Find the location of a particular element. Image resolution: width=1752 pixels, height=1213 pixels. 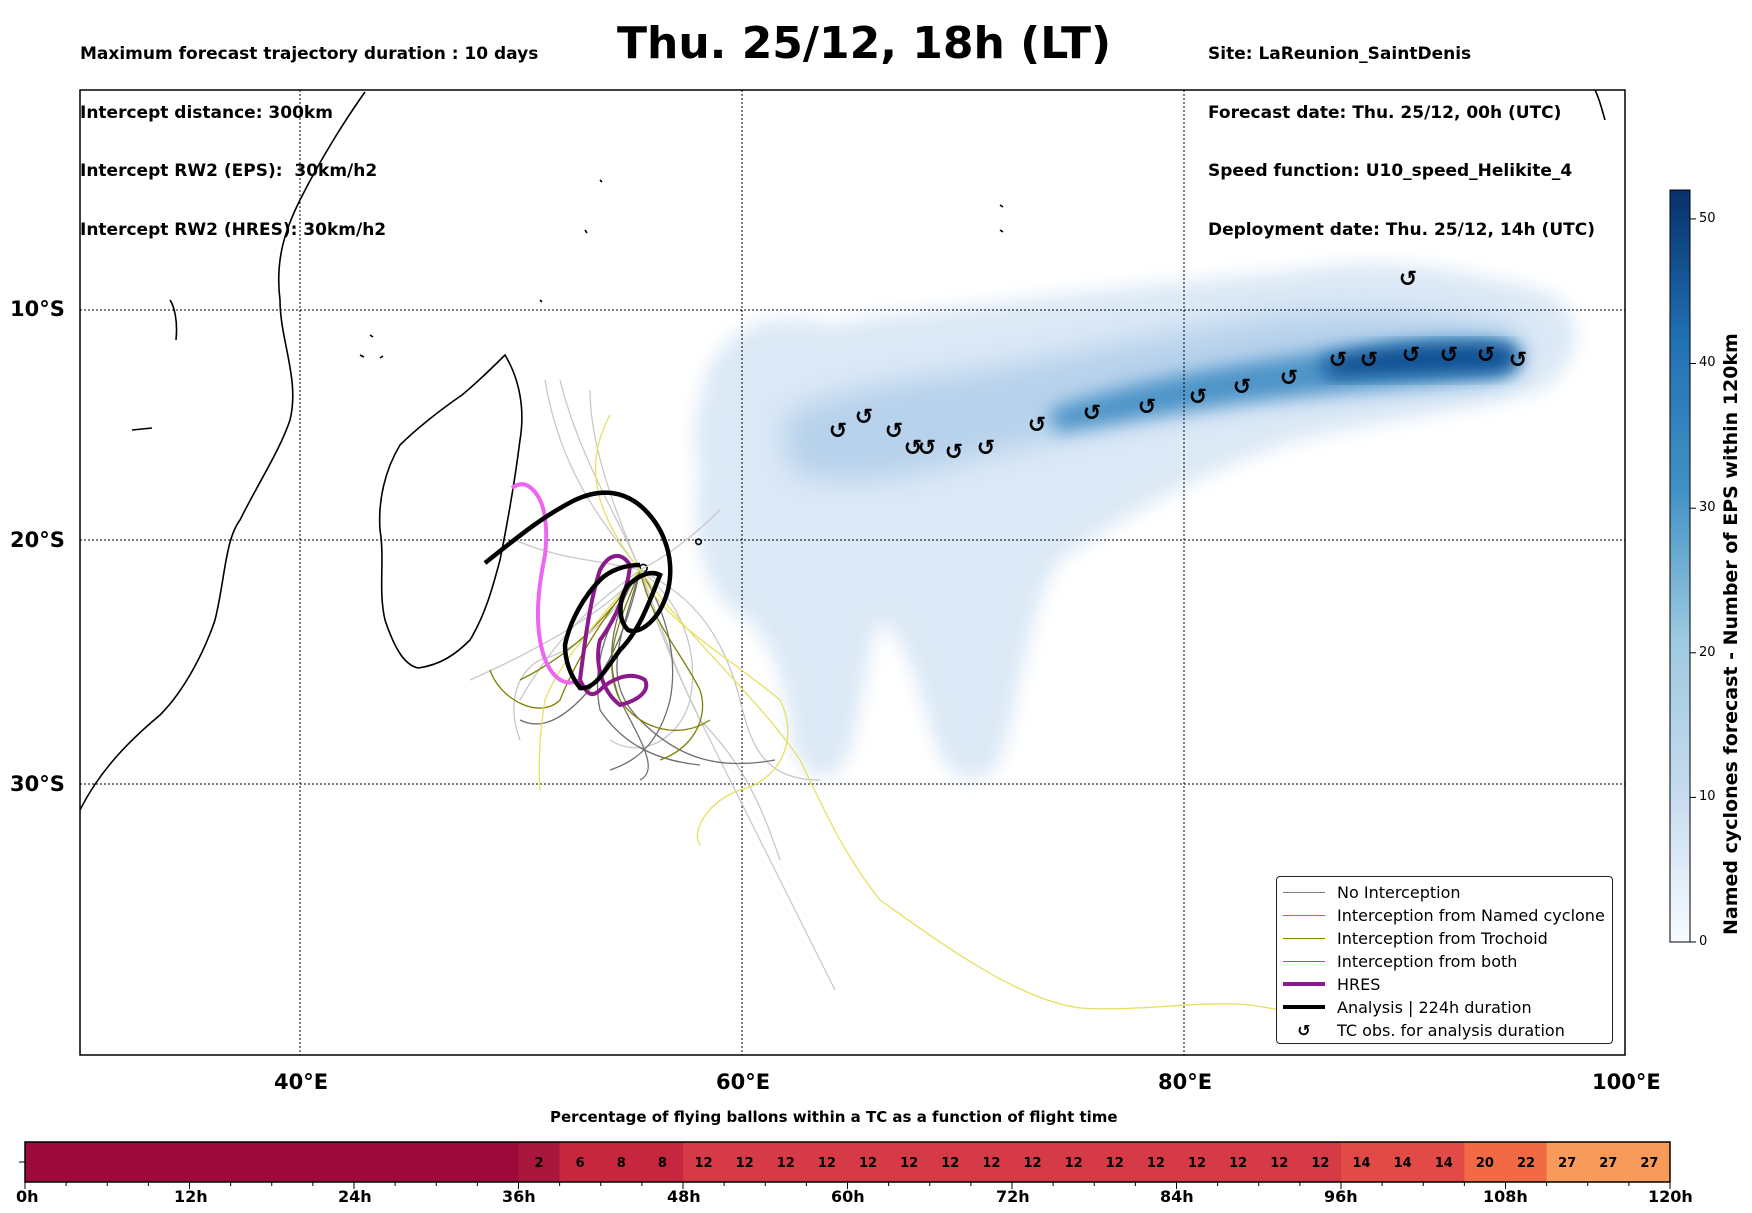

timeline-tick-label: 84h is located at coordinates (1177, 1196).